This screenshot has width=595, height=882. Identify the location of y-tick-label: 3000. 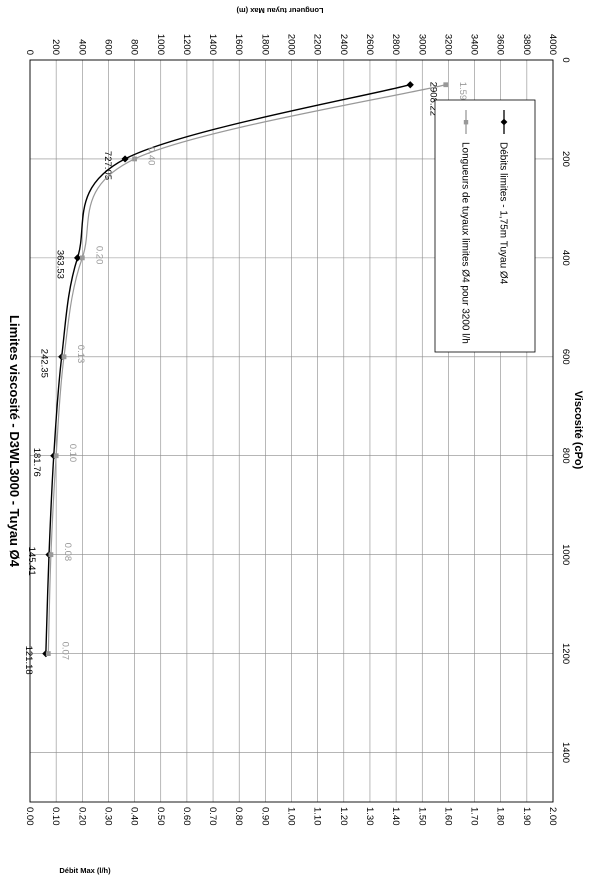
(421, 44).